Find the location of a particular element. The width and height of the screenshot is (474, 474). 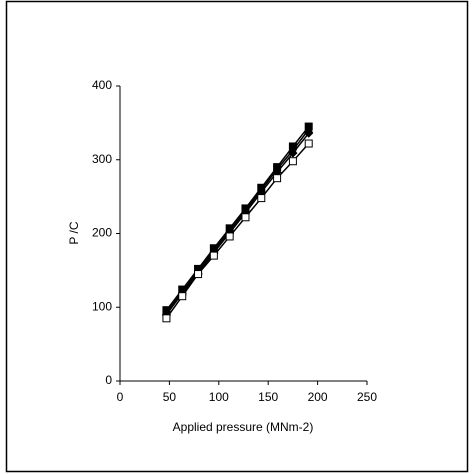

x-tick-label: 200 is located at coordinates (318, 397).